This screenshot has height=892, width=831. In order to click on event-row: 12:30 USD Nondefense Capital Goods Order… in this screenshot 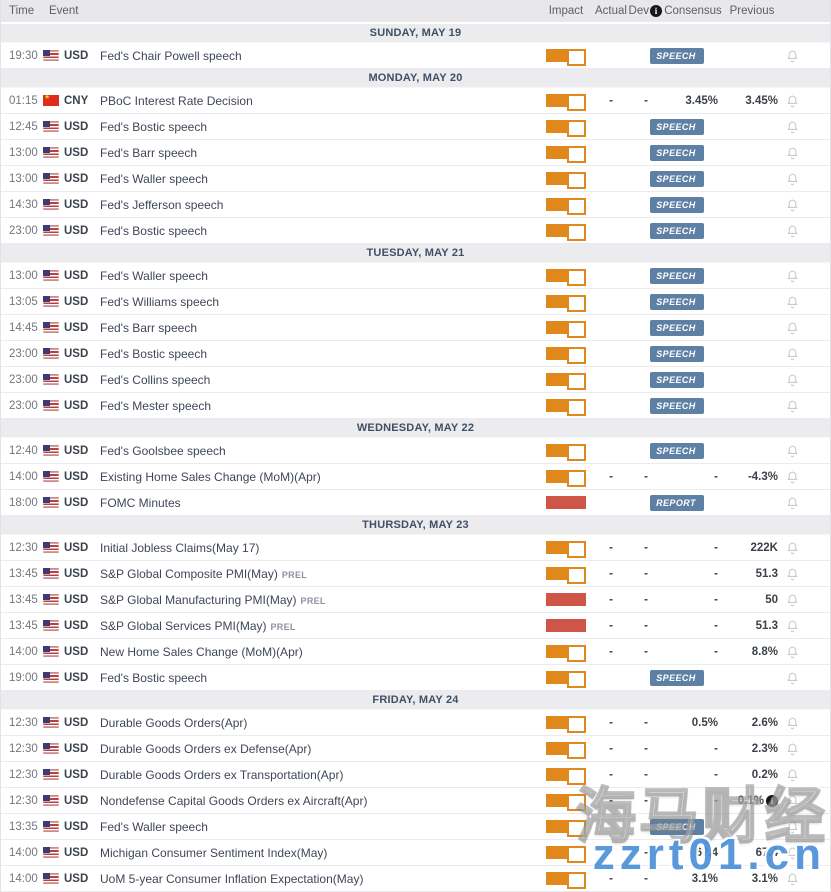, I will do `click(415, 801)`.